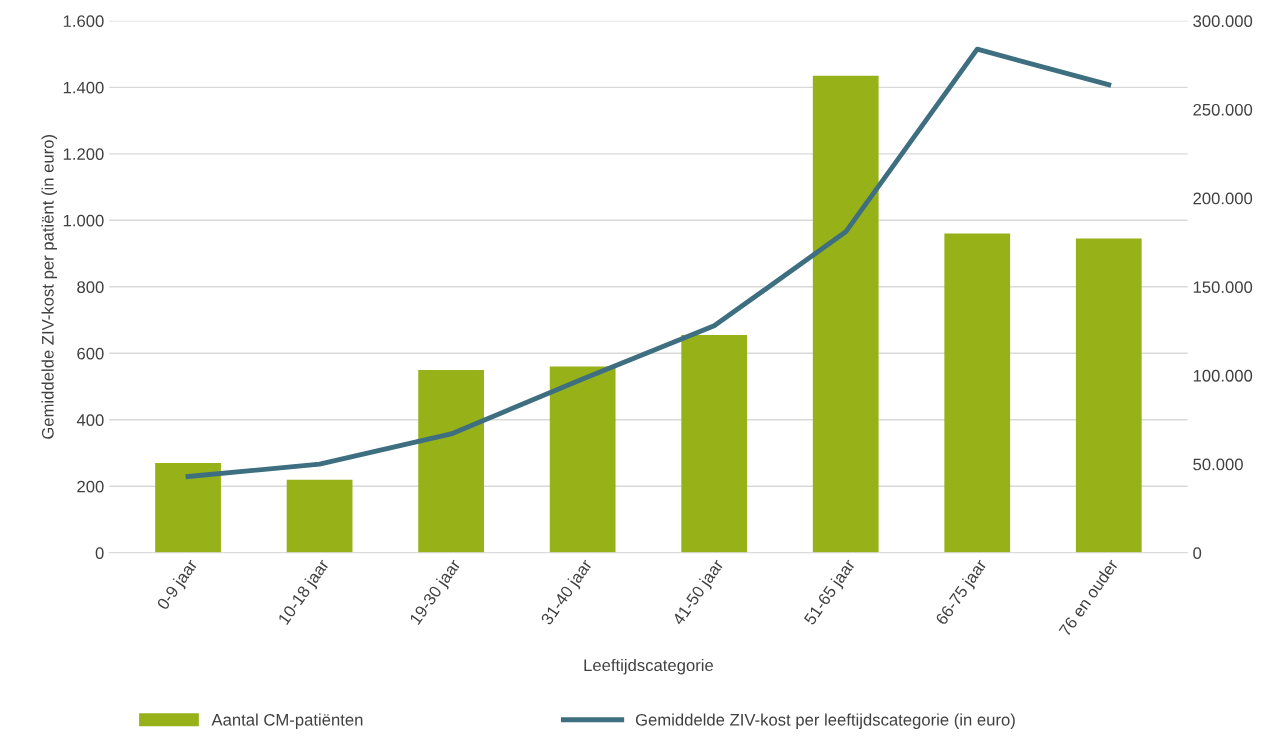  What do you see at coordinates (90, 353) in the screenshot?
I see `y-tick-label: 600` at bounding box center [90, 353].